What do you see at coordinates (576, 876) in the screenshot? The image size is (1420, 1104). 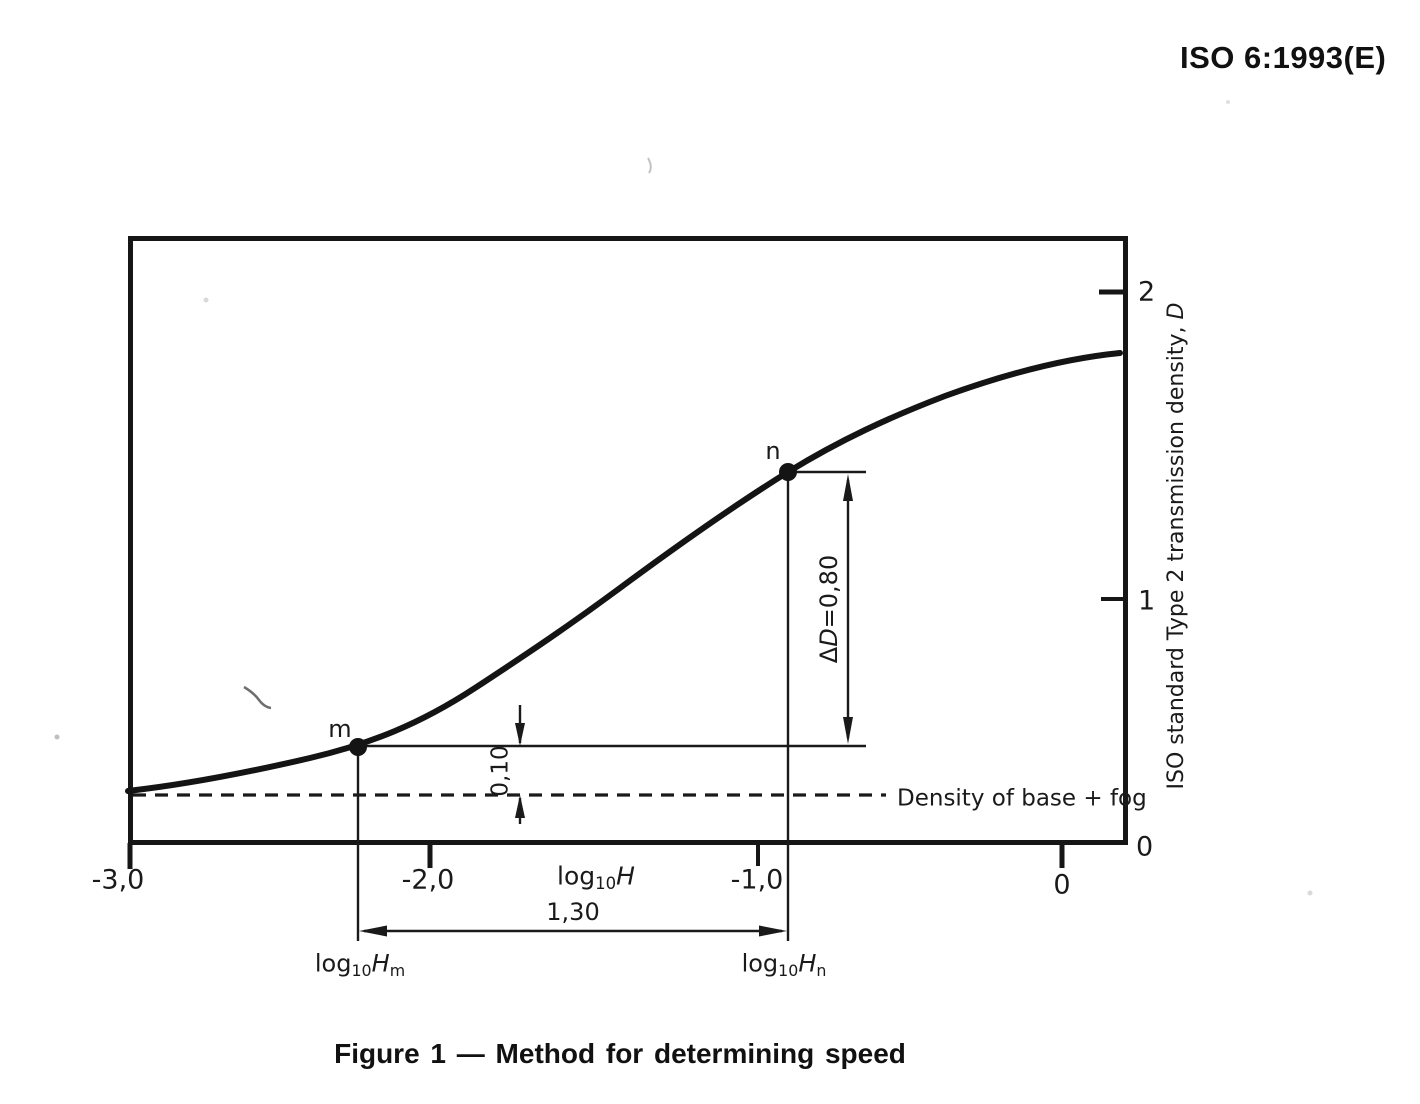 I see `x-axis-title-log: log` at bounding box center [576, 876].